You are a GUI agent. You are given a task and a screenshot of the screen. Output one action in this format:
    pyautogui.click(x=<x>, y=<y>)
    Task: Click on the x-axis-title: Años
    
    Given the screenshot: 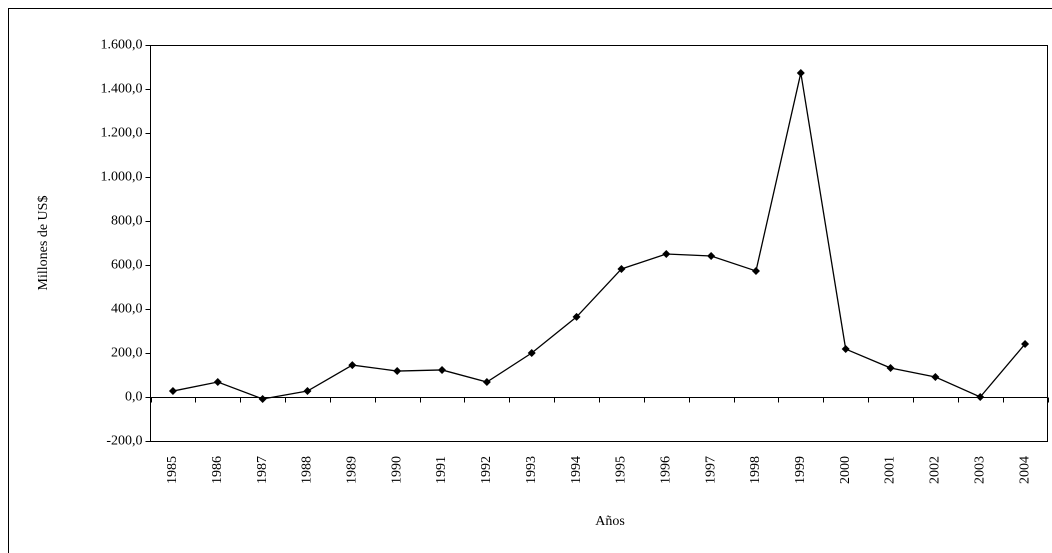 What is the action you would take?
    pyautogui.click(x=610, y=521)
    